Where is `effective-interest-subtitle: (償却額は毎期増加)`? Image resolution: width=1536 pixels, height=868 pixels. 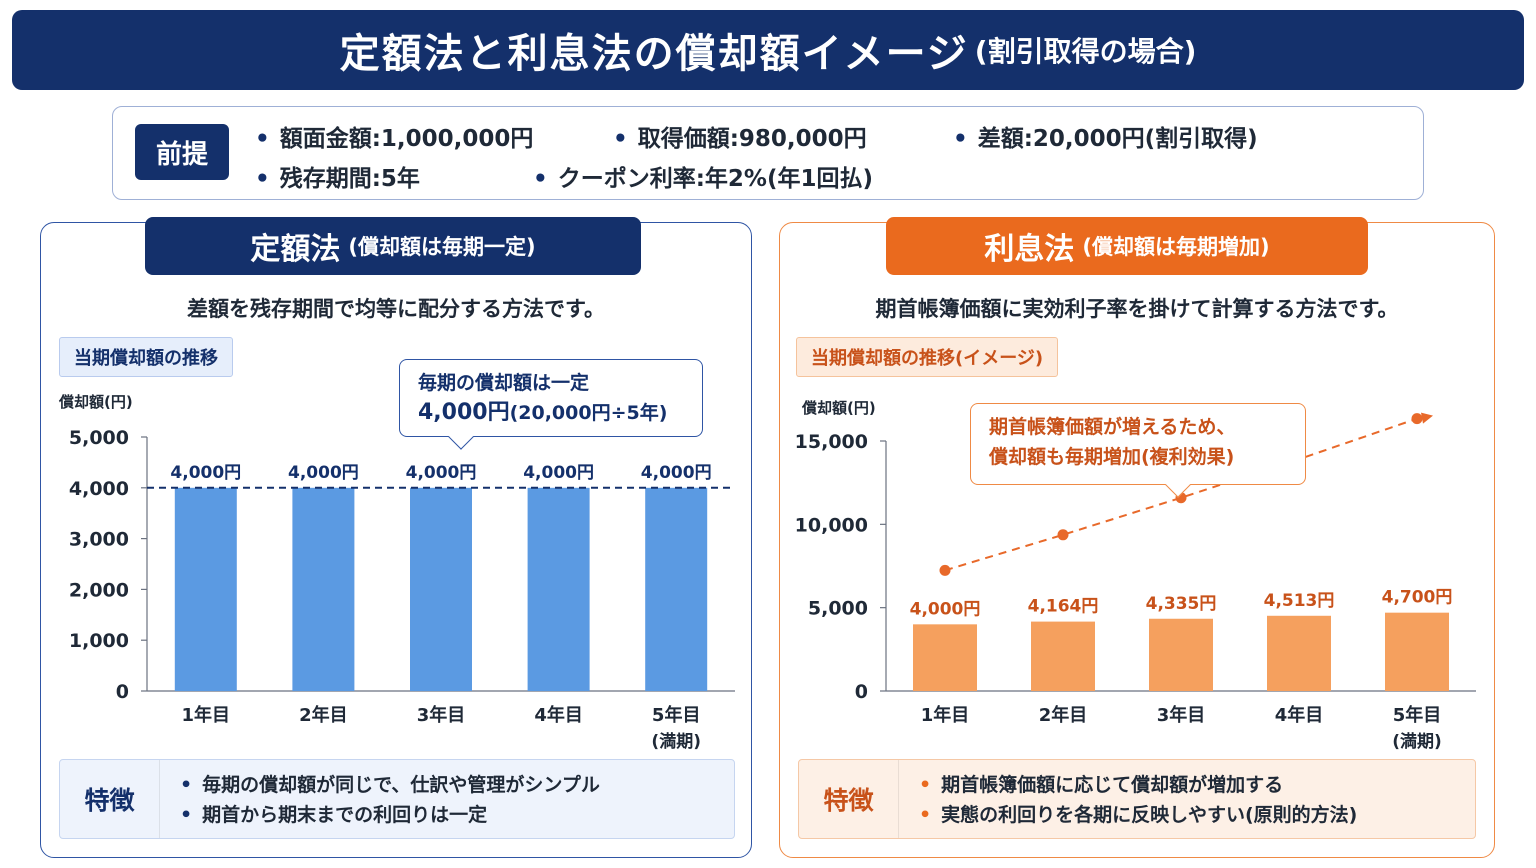 effective-interest-subtitle: (償却額は毎期増加) is located at coordinates (1176, 247).